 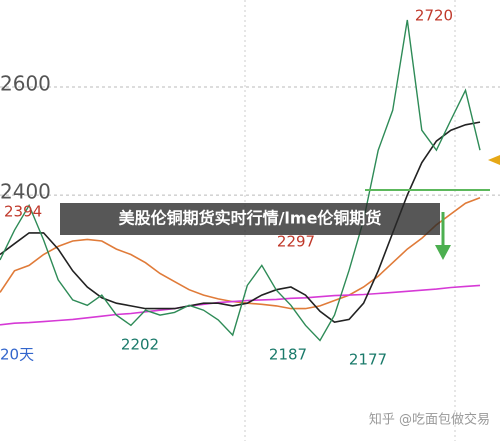 What do you see at coordinates (368, 360) in the screenshot?
I see `annotation: 2177` at bounding box center [368, 360].